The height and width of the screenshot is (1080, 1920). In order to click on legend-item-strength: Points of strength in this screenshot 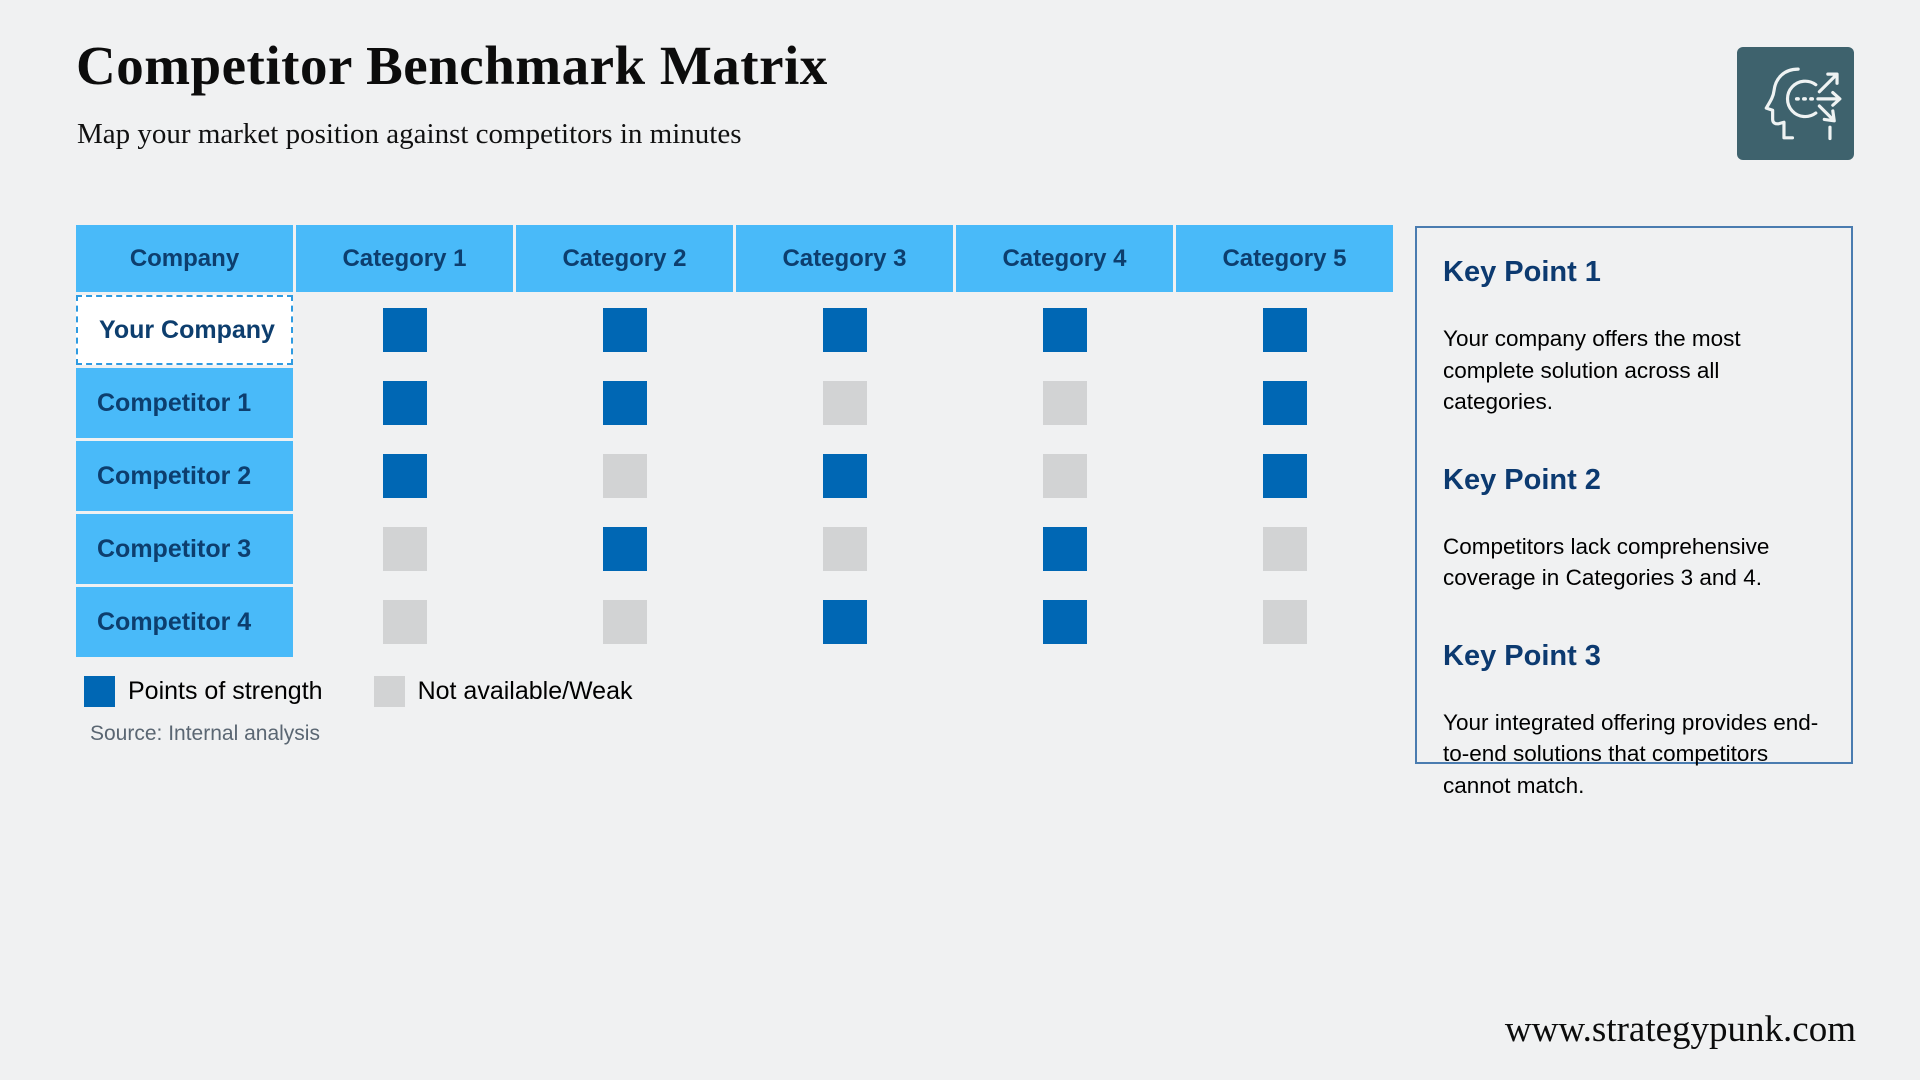, I will do `click(203, 691)`.